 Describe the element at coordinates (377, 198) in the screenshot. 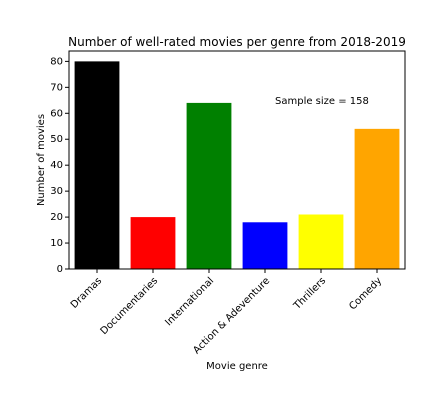

I see `bar-comedy` at that location.